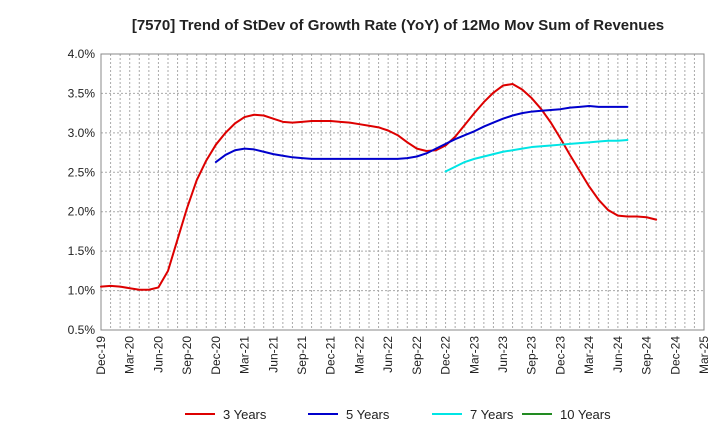  Describe the element at coordinates (704, 355) in the screenshot. I see `x-tick-label: Mar-25` at that location.